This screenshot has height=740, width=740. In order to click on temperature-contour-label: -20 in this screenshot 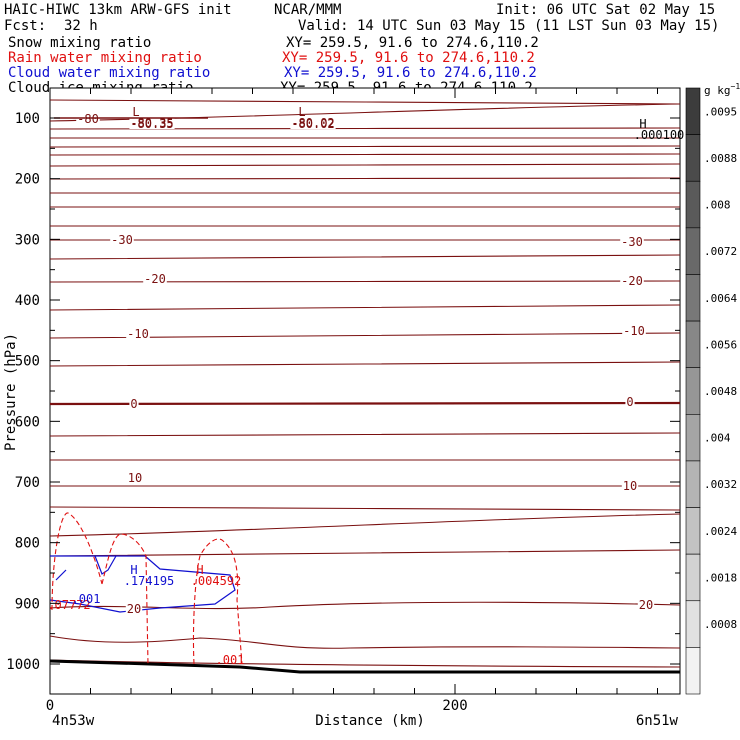, I will do `click(155, 279)`.